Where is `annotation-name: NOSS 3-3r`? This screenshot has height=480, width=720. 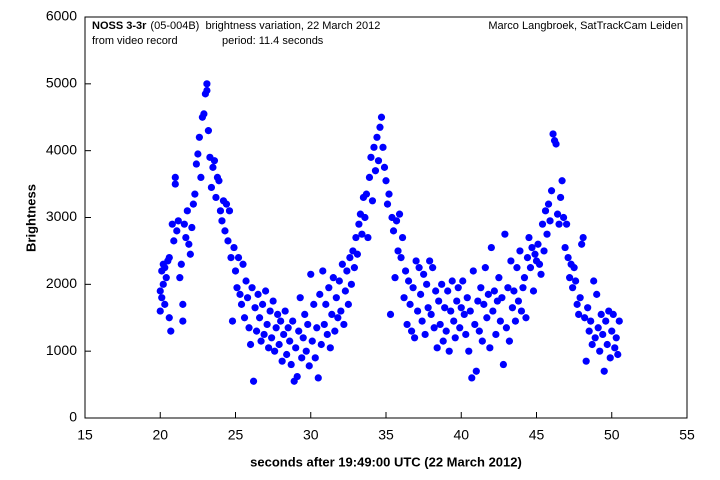 annotation-name: NOSS 3-3r is located at coordinates (119, 26).